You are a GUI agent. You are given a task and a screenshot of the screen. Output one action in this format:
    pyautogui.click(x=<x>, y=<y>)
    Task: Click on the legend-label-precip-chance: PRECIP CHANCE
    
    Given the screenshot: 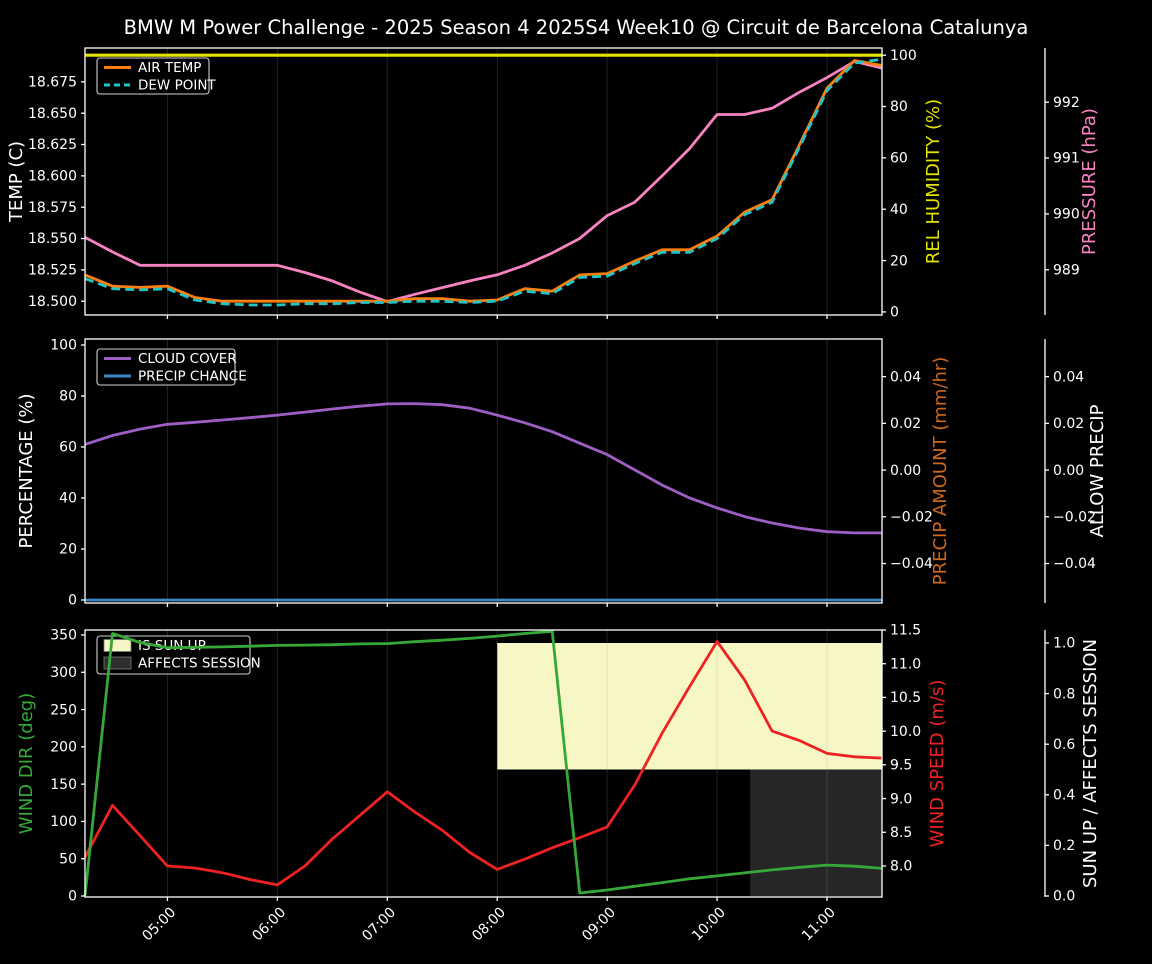 What is the action you would take?
    pyautogui.click(x=192, y=377)
    